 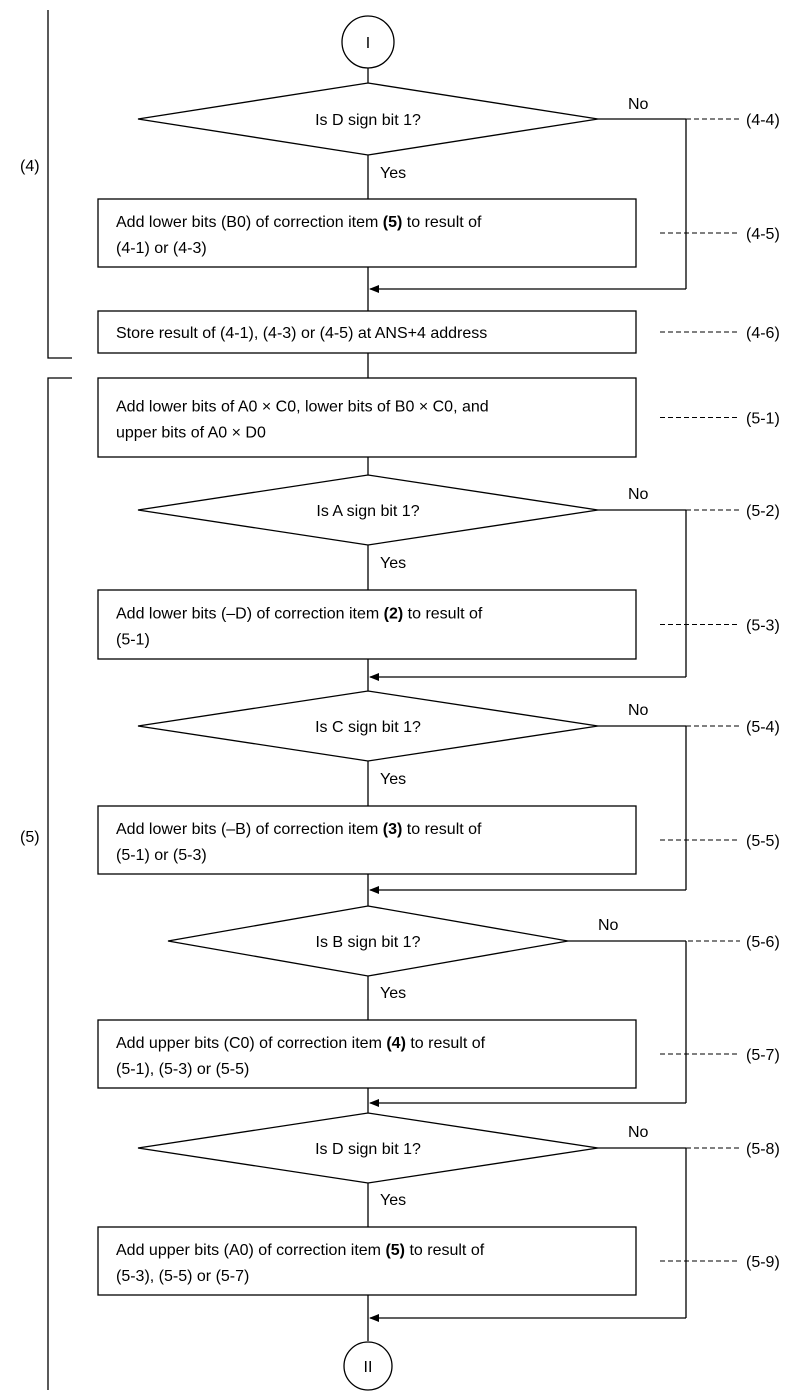 What do you see at coordinates (763, 626) in the screenshot?
I see `step-ref: (5-3)` at bounding box center [763, 626].